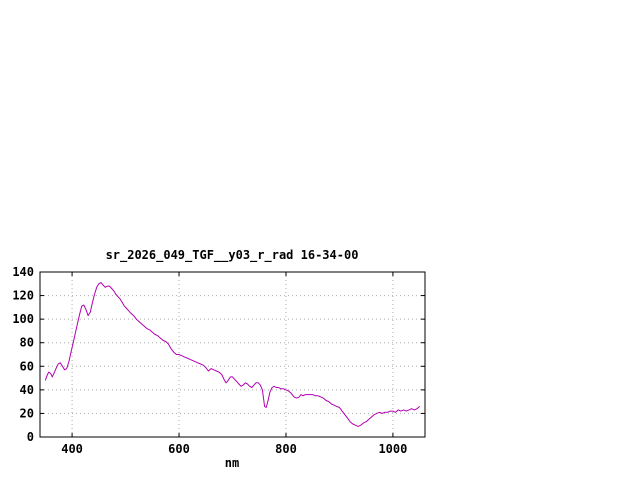 The width and height of the screenshot is (640, 480). Describe the element at coordinates (232, 463) in the screenshot. I see `x-axis-label: nm` at that location.